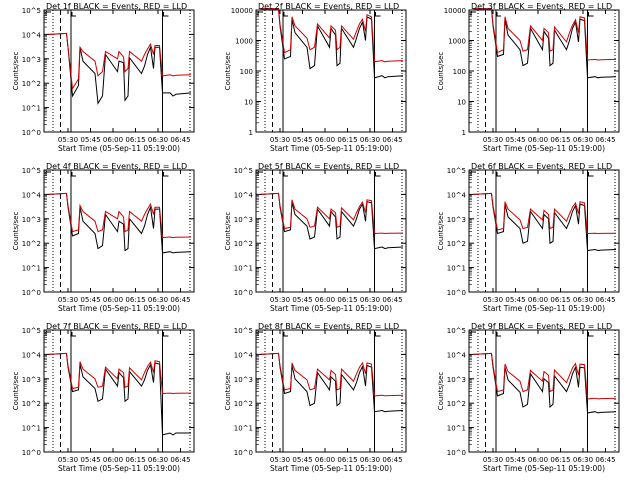  What do you see at coordinates (541, 326) in the screenshot?
I see `chart-title: Det 9f BLACK = Events, RED = LLD` at bounding box center [541, 326].